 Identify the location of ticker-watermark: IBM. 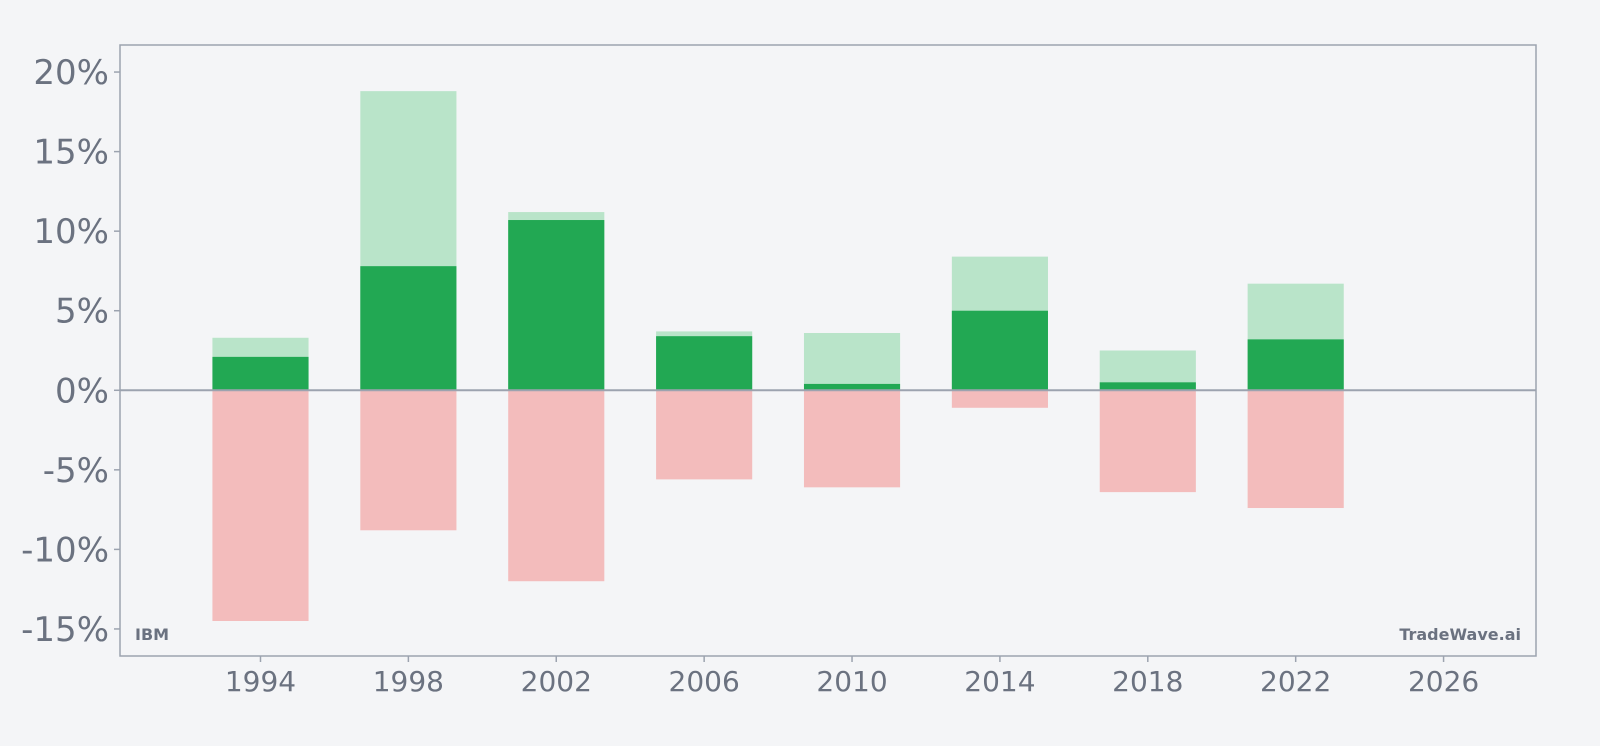
(152, 634).